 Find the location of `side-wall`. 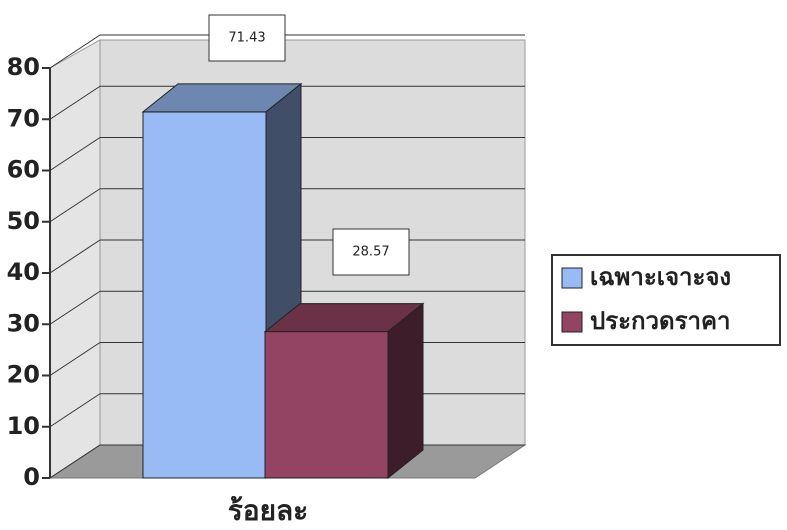

side-wall is located at coordinates (75, 259).